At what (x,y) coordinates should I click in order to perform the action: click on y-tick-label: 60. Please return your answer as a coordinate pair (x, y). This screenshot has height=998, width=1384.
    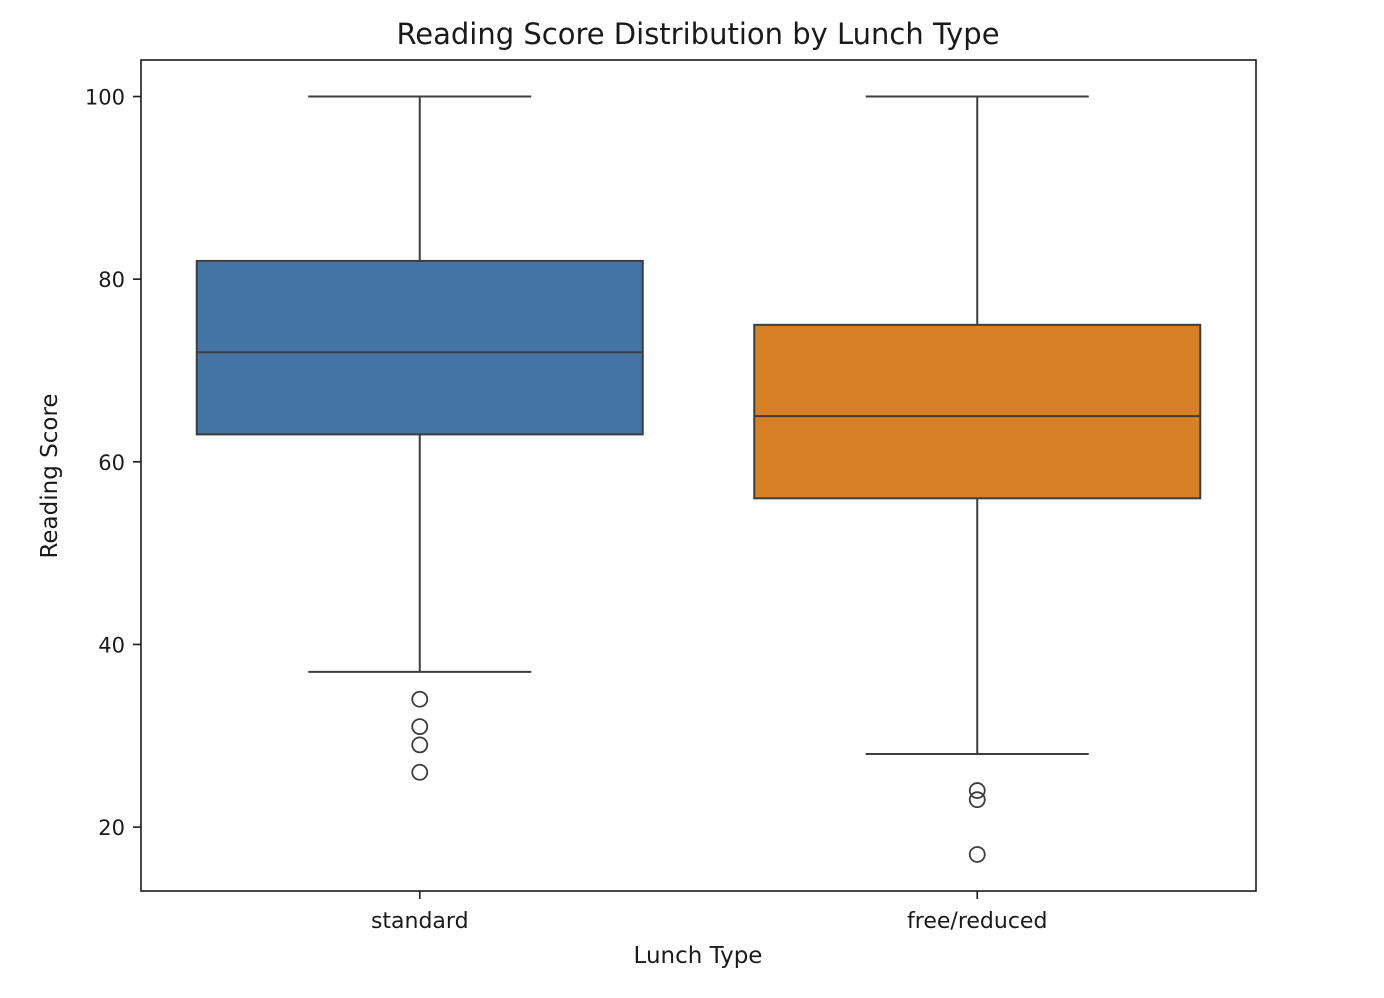
    Looking at the image, I should click on (111, 463).